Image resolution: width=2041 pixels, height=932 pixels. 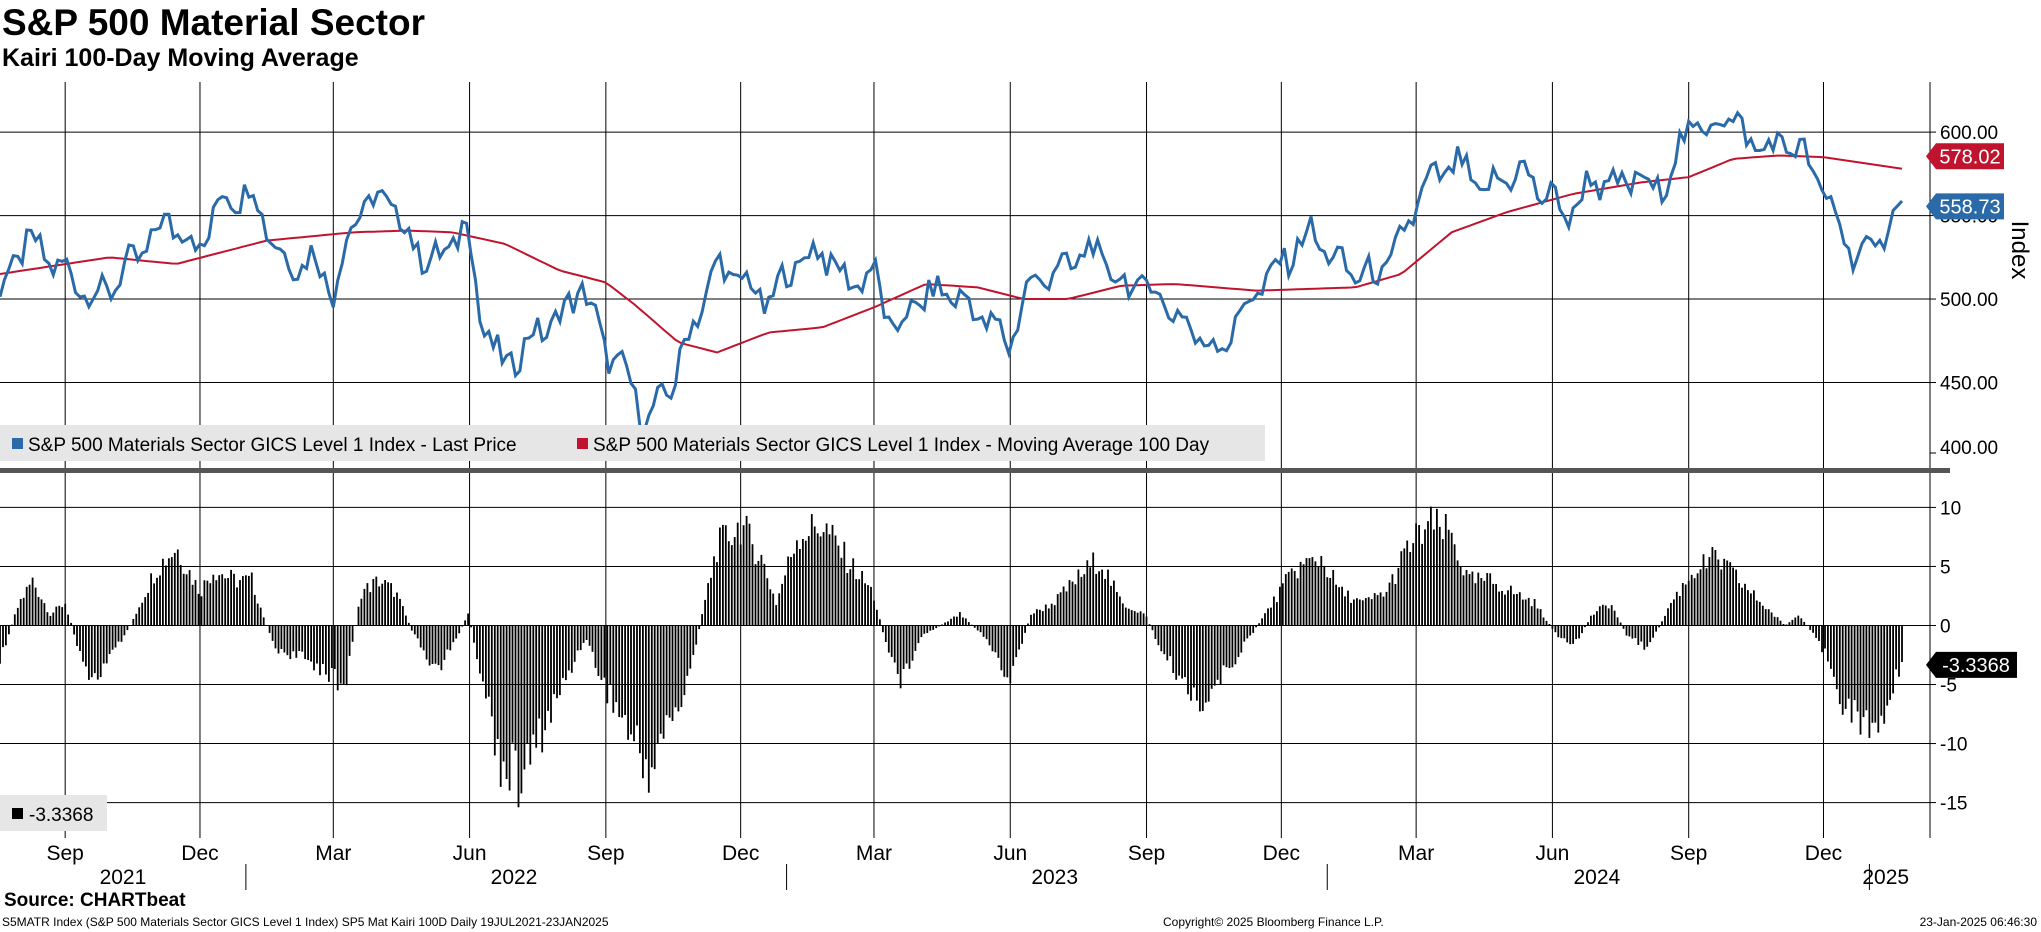 What do you see at coordinates (1416, 853) in the screenshot?
I see `x-month-label: Mar` at bounding box center [1416, 853].